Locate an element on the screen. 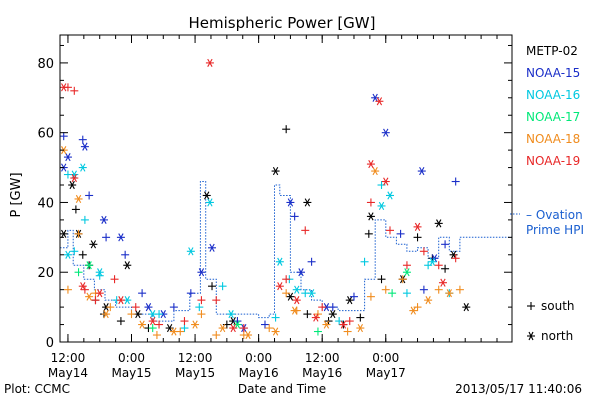 Image resolution: width=600 pixels, height=400 pixels. y-axis-label: P [GW] is located at coordinates (16, 194).